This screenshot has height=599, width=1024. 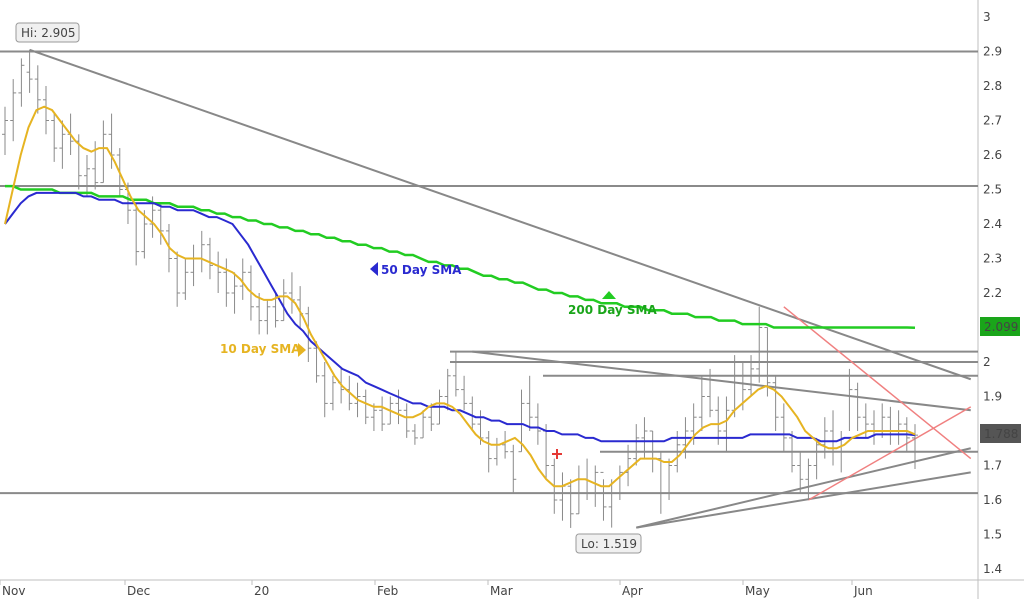 What do you see at coordinates (609, 295) in the screenshot?
I see `sma200-arrow-icon` at bounding box center [609, 295].